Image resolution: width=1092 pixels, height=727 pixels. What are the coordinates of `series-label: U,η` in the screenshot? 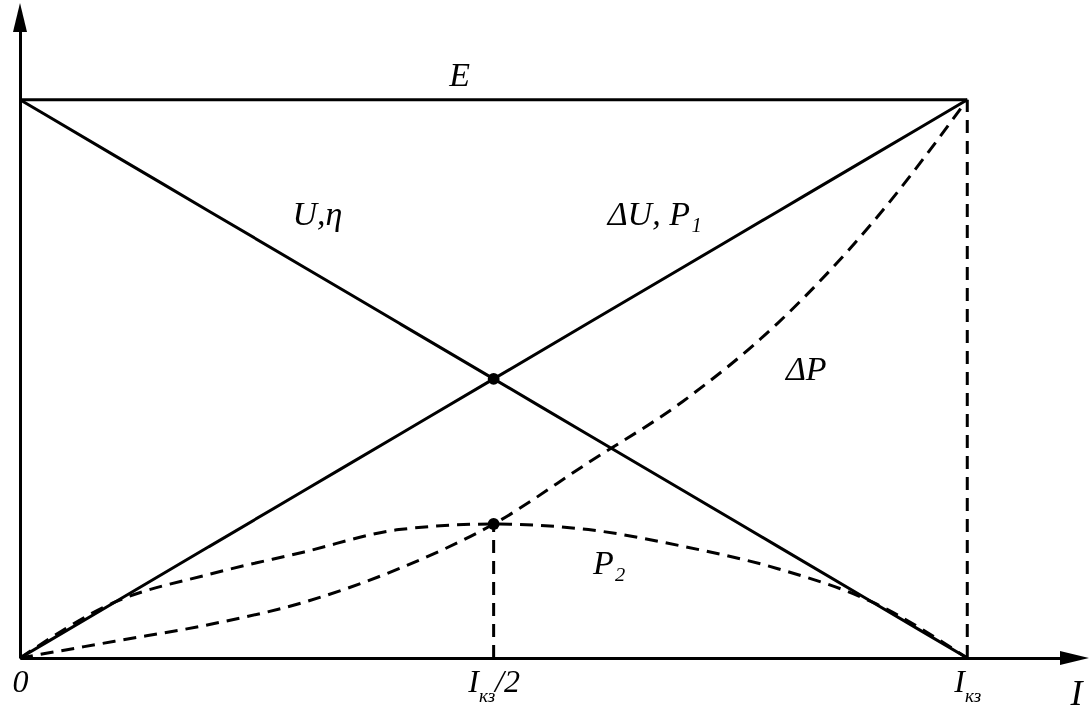 It's located at (317, 214).